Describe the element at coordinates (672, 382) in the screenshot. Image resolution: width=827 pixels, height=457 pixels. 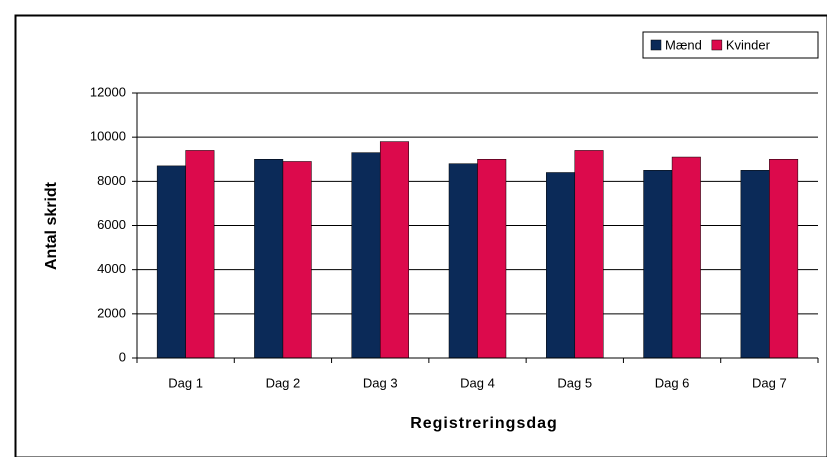
I see `x-tick-label: Dag 6` at that location.